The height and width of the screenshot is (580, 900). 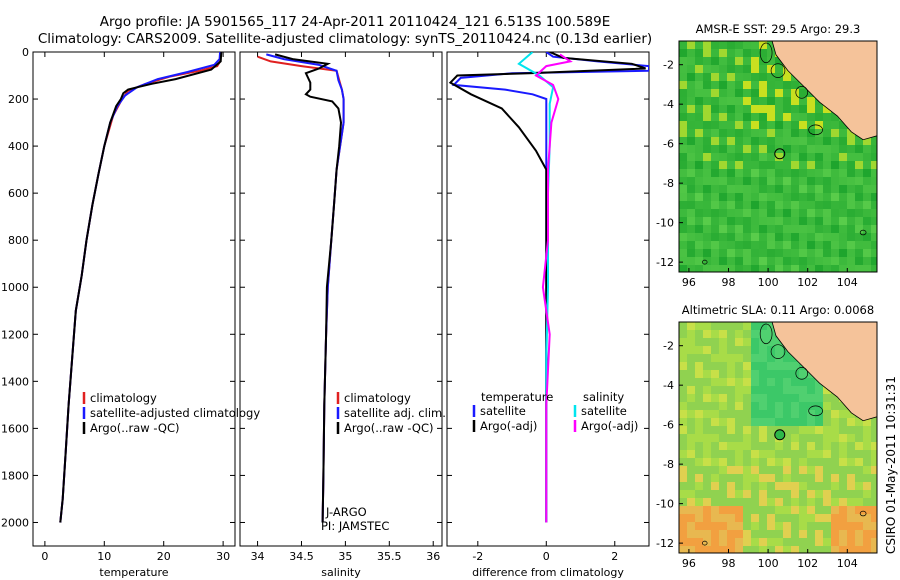 What do you see at coordinates (18, 193) in the screenshot?
I see `y-tick-label: 600` at bounding box center [18, 193].